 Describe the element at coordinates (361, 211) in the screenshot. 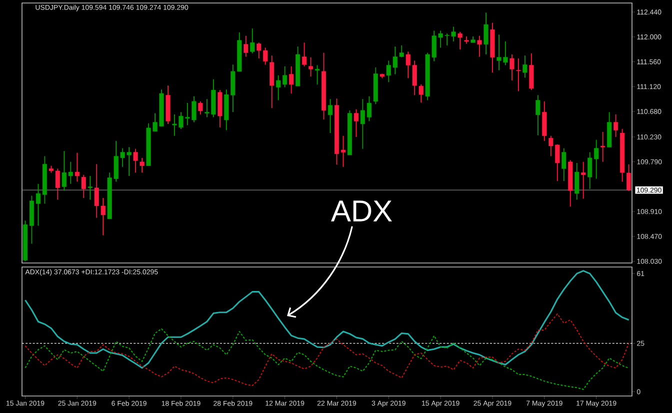

I see `annotation: ADX` at that location.